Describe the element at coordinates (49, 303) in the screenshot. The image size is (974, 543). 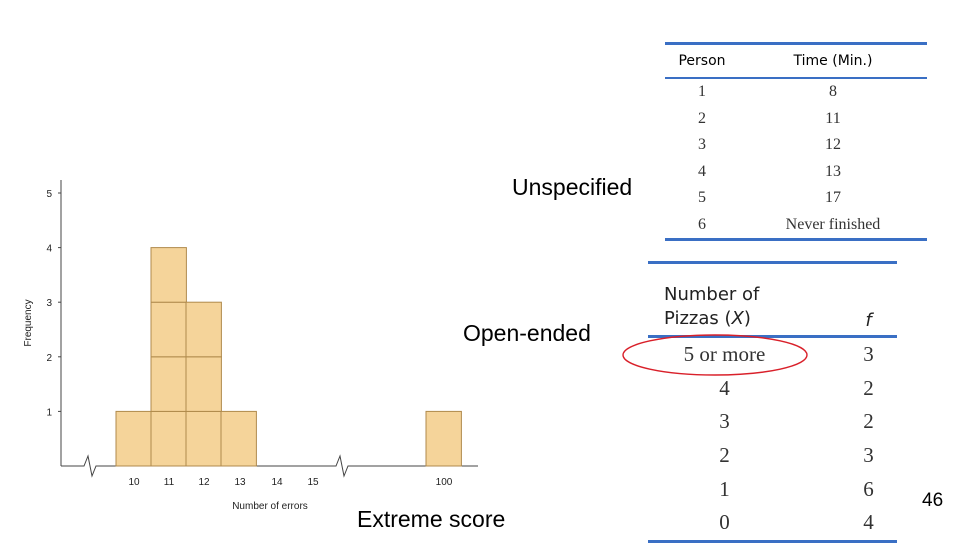
I see `y-tick-label: 3` at that location.